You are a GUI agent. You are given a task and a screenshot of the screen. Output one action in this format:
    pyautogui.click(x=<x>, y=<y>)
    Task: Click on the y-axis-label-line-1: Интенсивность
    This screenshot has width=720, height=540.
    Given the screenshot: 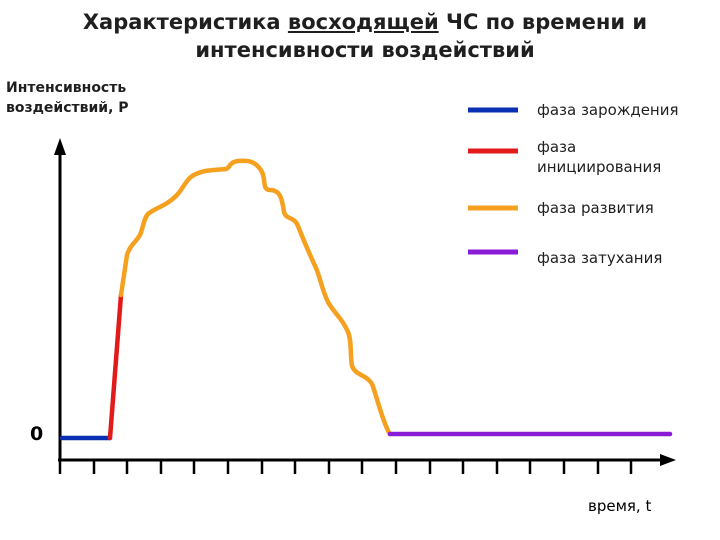 What is the action you would take?
    pyautogui.click(x=66, y=88)
    